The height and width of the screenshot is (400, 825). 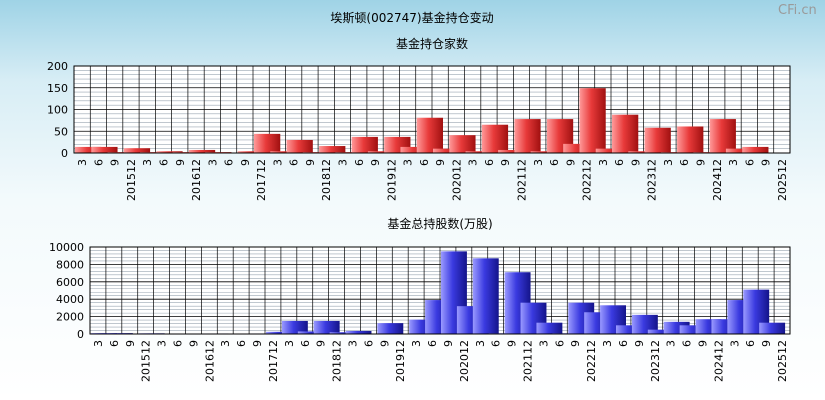 What do you see at coordinates (400, 361) in the screenshot?
I see `x-tick-label: 201912` at bounding box center [400, 361].